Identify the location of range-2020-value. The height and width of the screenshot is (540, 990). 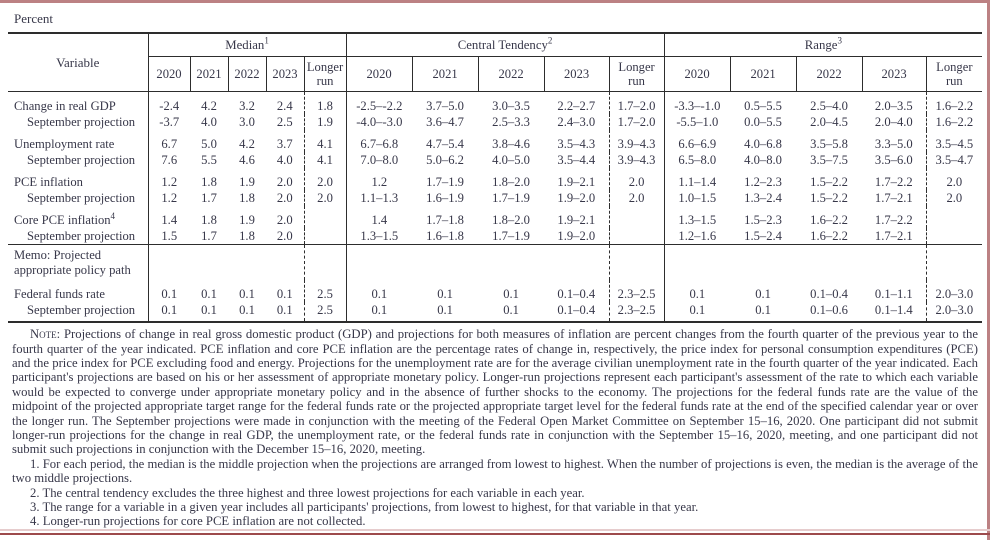
(697, 262).